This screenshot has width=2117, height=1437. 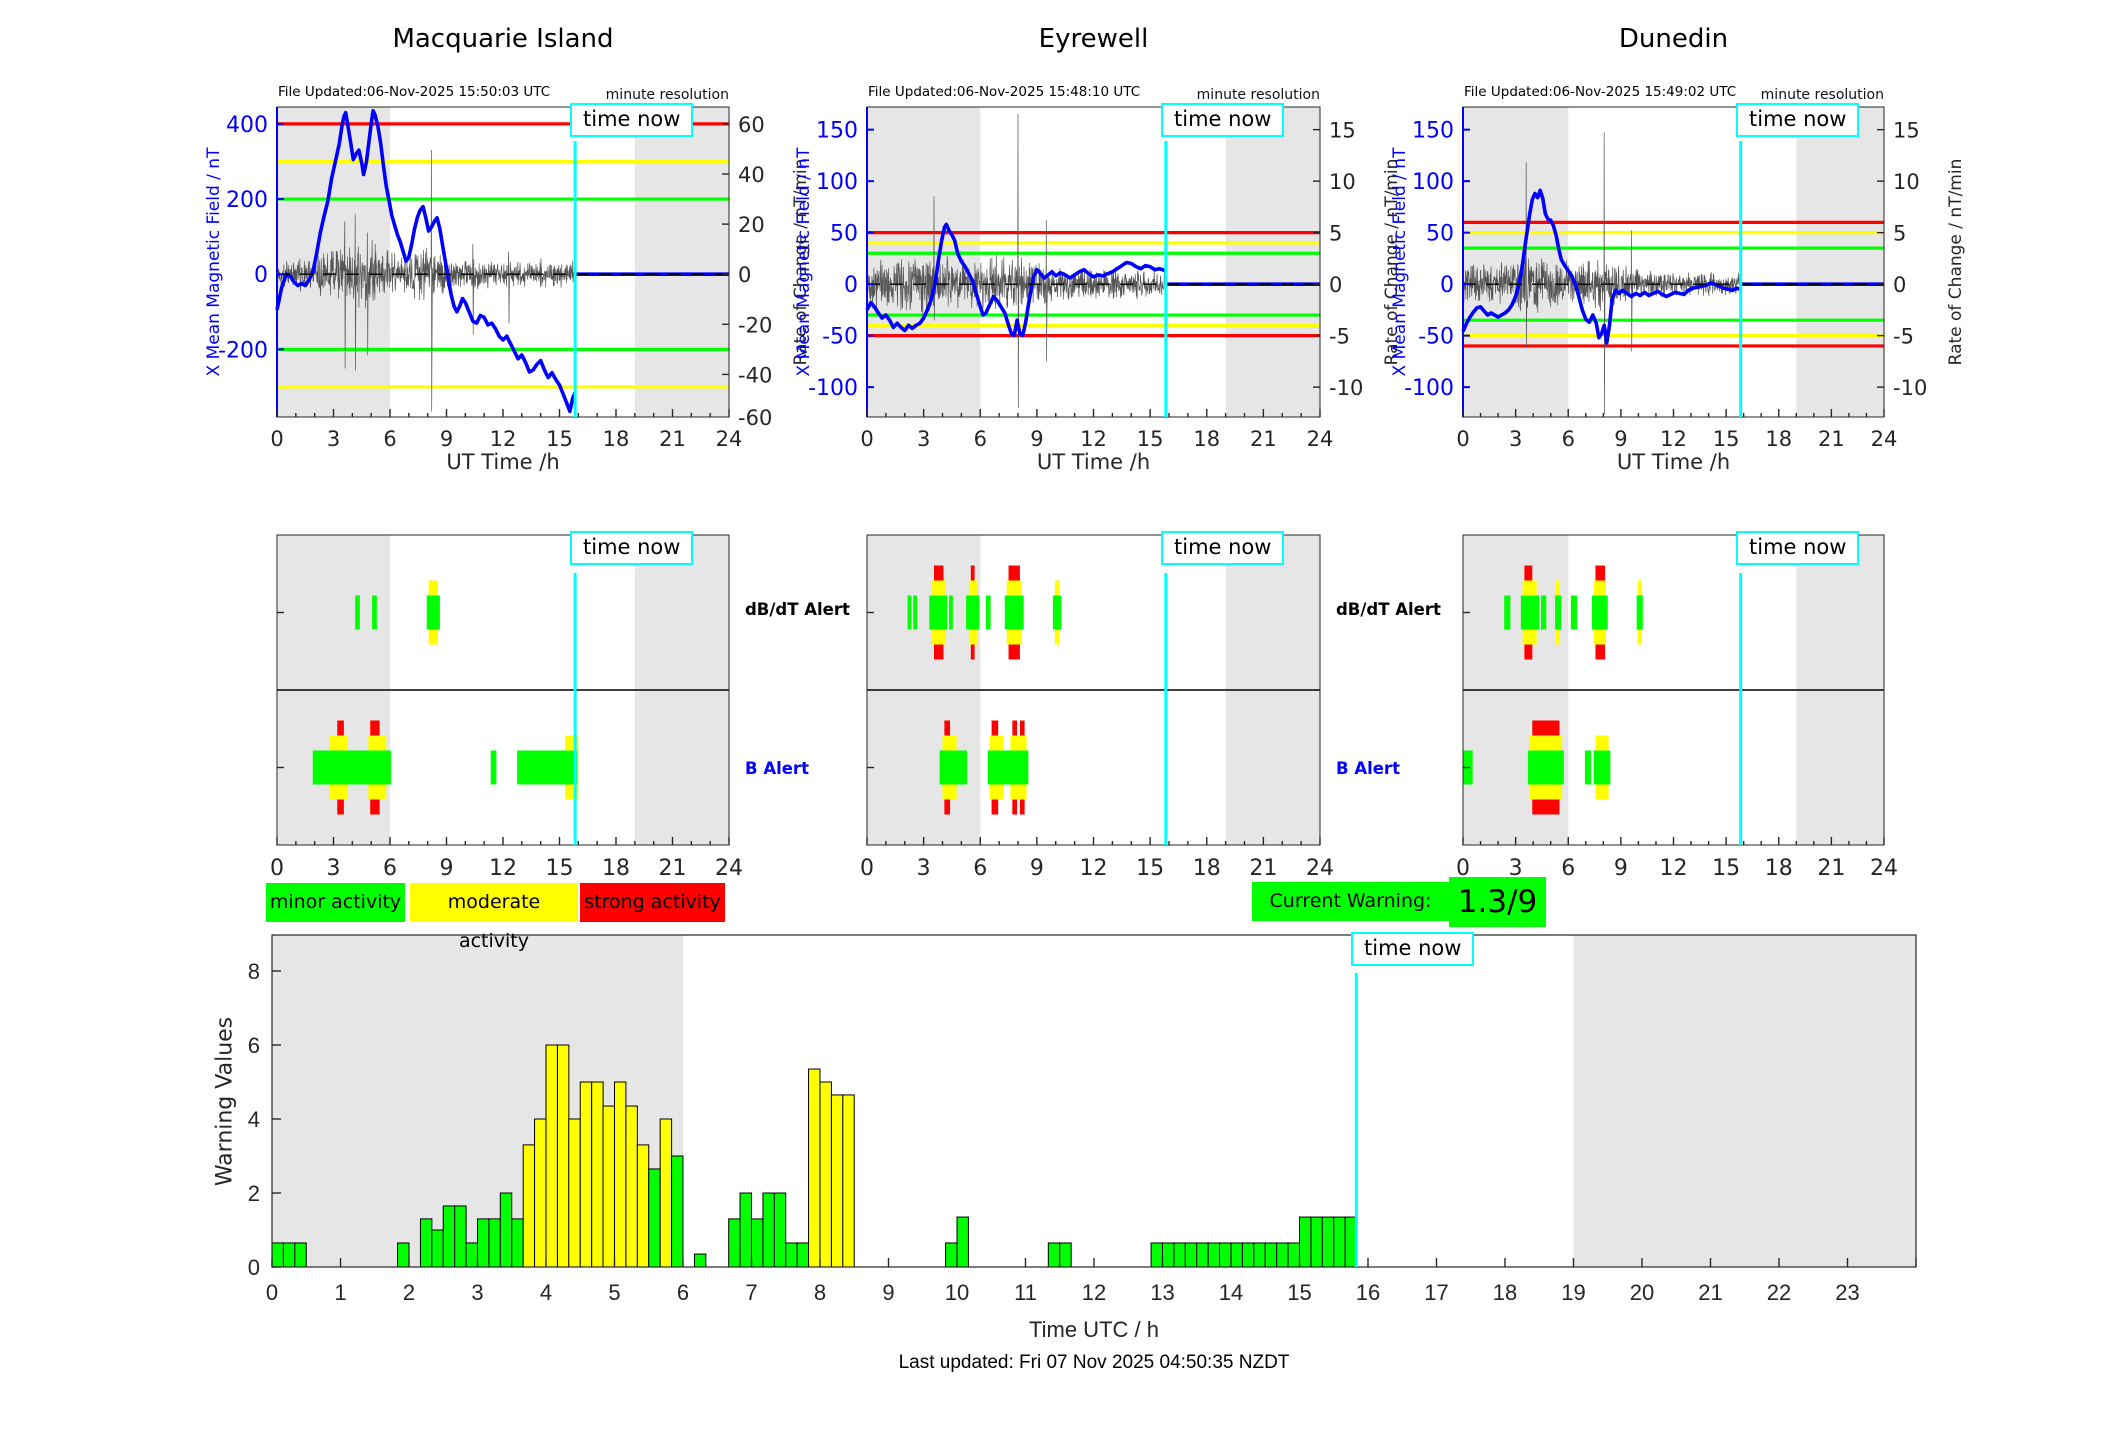 I want to click on svg-text: -10, so click(x=1910, y=388).